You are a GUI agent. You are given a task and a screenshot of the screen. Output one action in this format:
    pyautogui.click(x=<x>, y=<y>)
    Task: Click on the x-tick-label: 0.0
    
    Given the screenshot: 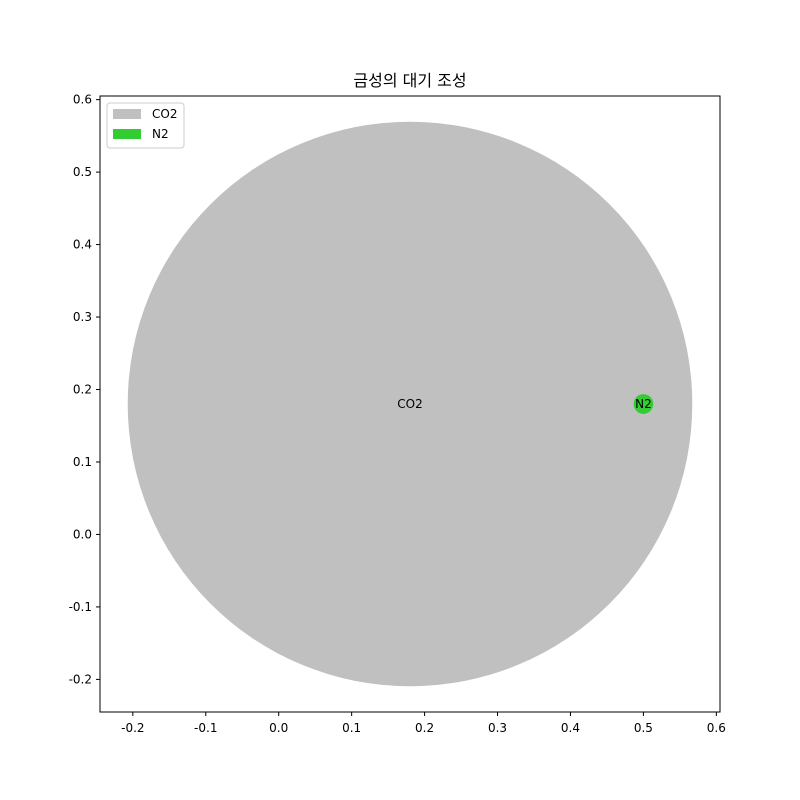 What is the action you would take?
    pyautogui.click(x=278, y=728)
    